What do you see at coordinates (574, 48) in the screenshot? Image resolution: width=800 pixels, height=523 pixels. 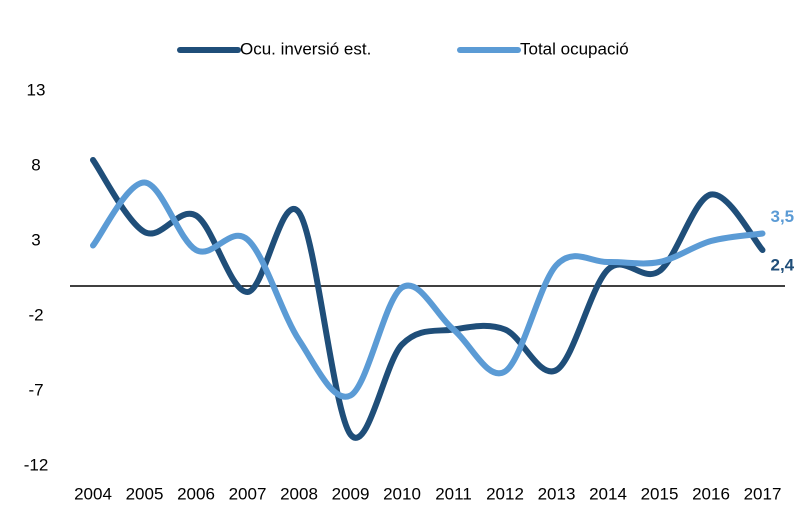 I see `legend-label: Total ocupació` at bounding box center [574, 48].